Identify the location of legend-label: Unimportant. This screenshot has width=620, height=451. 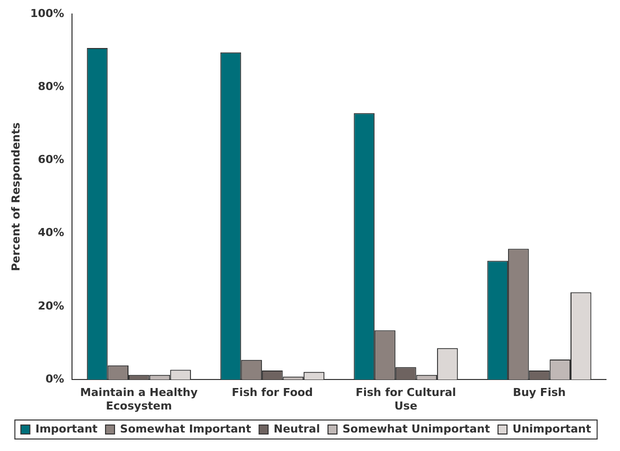
(552, 429).